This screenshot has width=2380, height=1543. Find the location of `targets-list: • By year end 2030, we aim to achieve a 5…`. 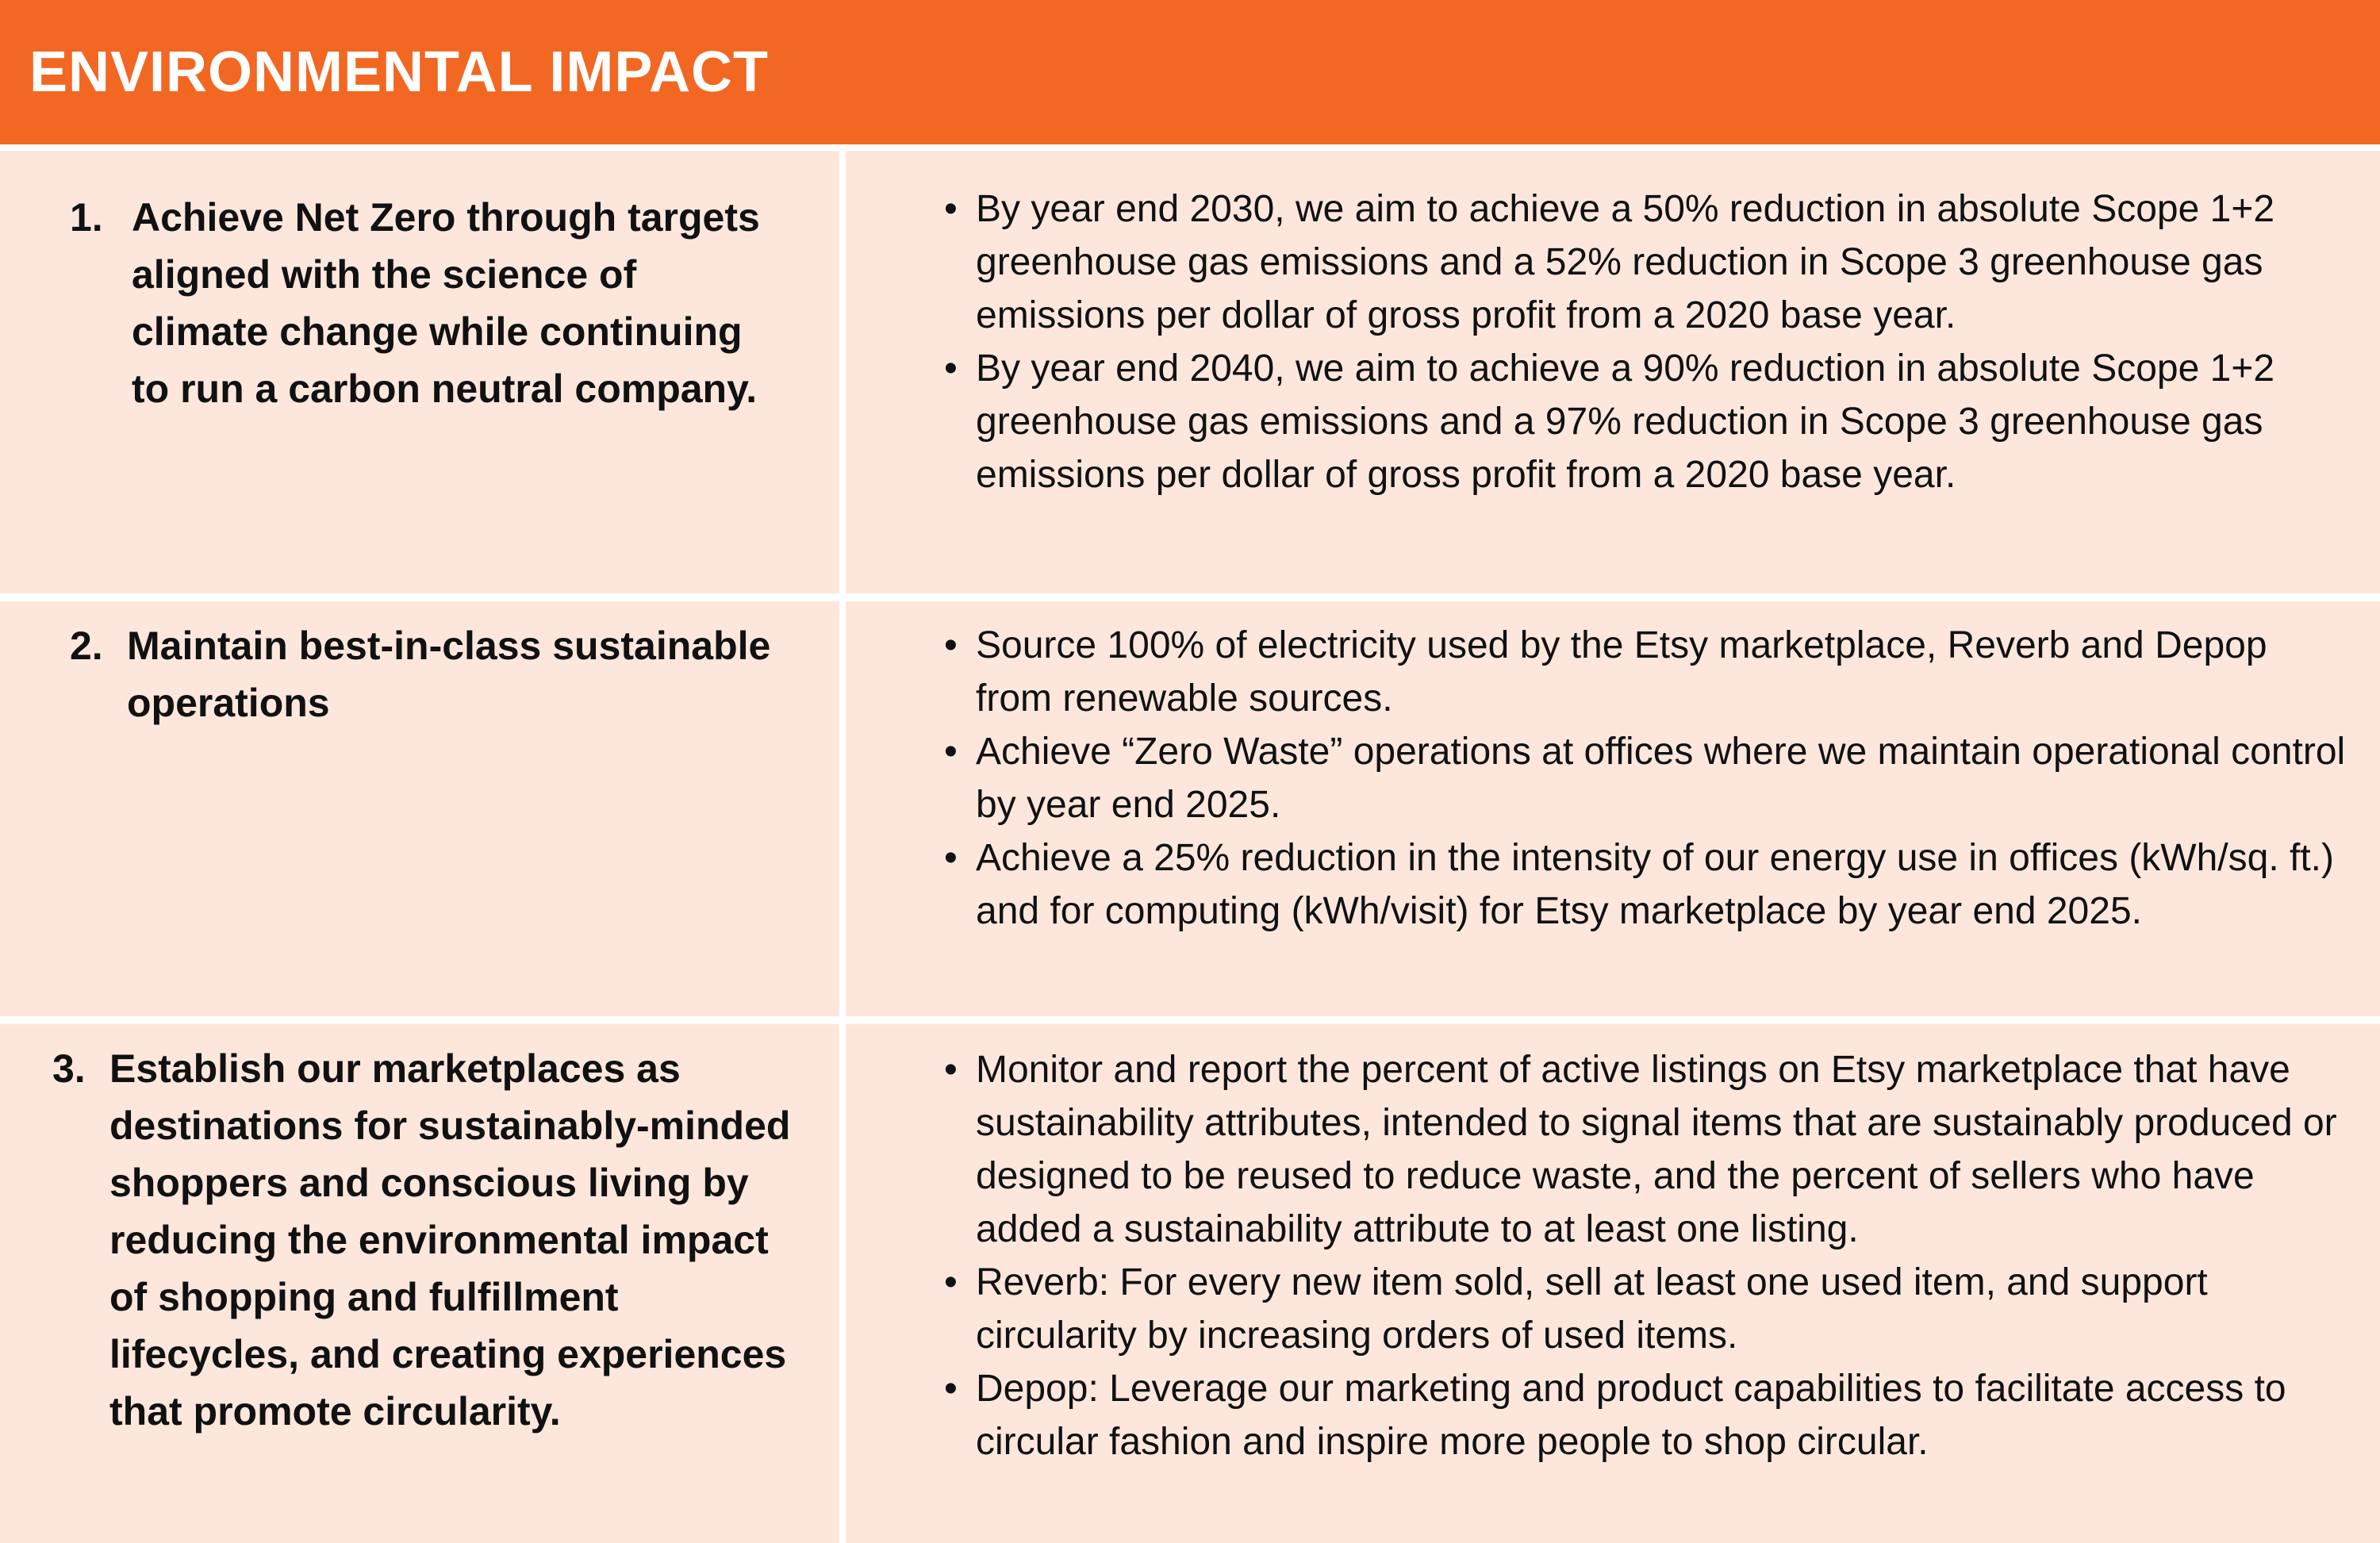

targets-list: • By year end 2030, we aim to achieve a 5… is located at coordinates (1613, 326).